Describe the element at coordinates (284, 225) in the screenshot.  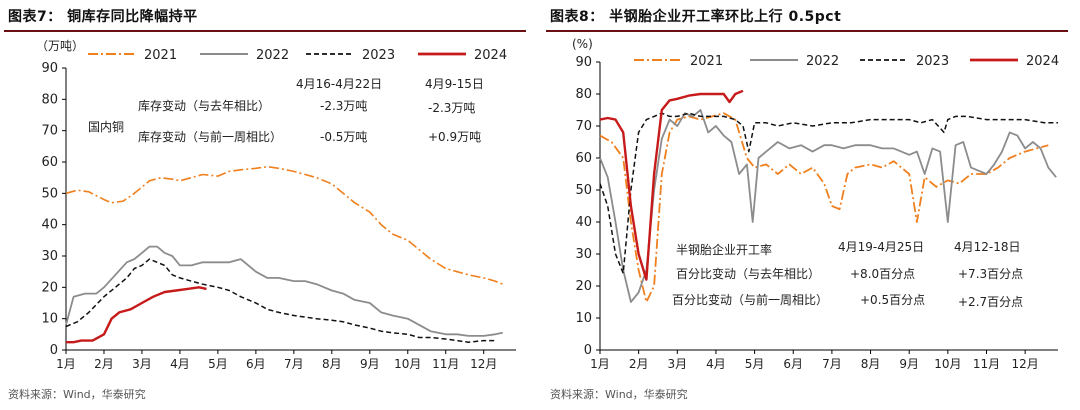
I see `series-line-2021` at that location.